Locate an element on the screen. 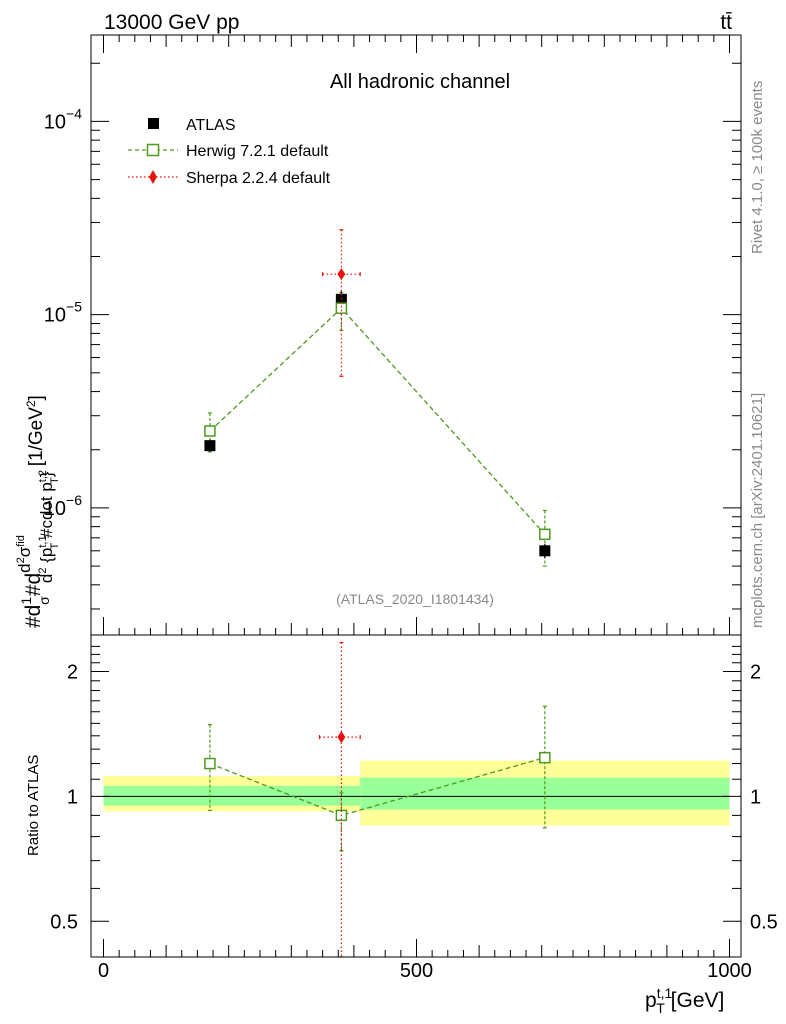  main-y-tick-label: 10⁻⁴ is located at coordinates (63, 119).